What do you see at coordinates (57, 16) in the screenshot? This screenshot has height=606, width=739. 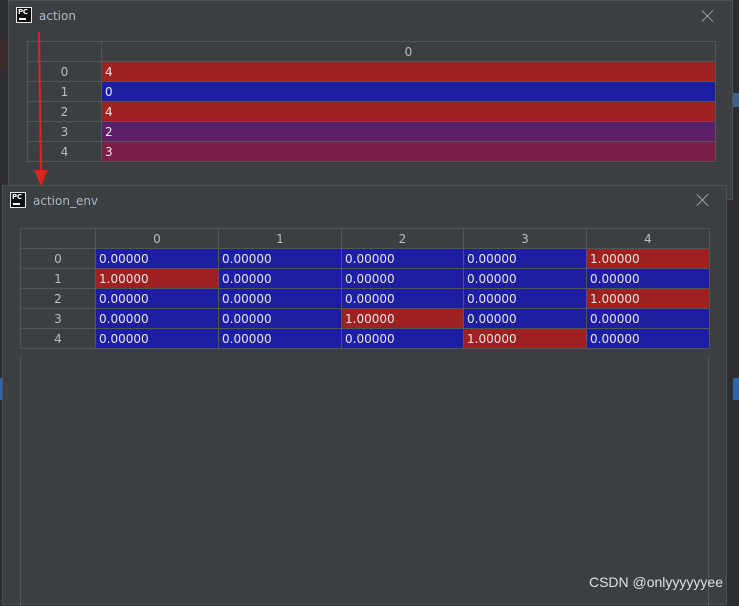 I see `action-window-title: action` at bounding box center [57, 16].